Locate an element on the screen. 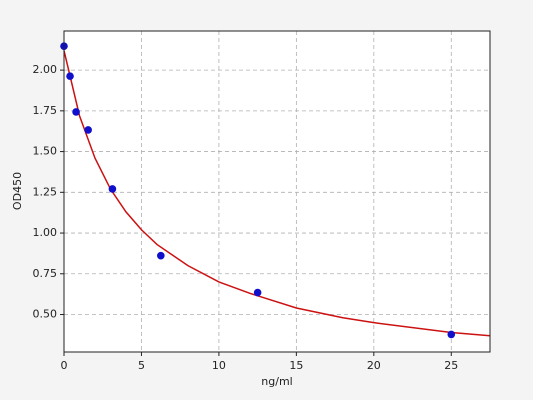 The width and height of the screenshot is (533, 400). x-tick-label: 0 is located at coordinates (64, 365).